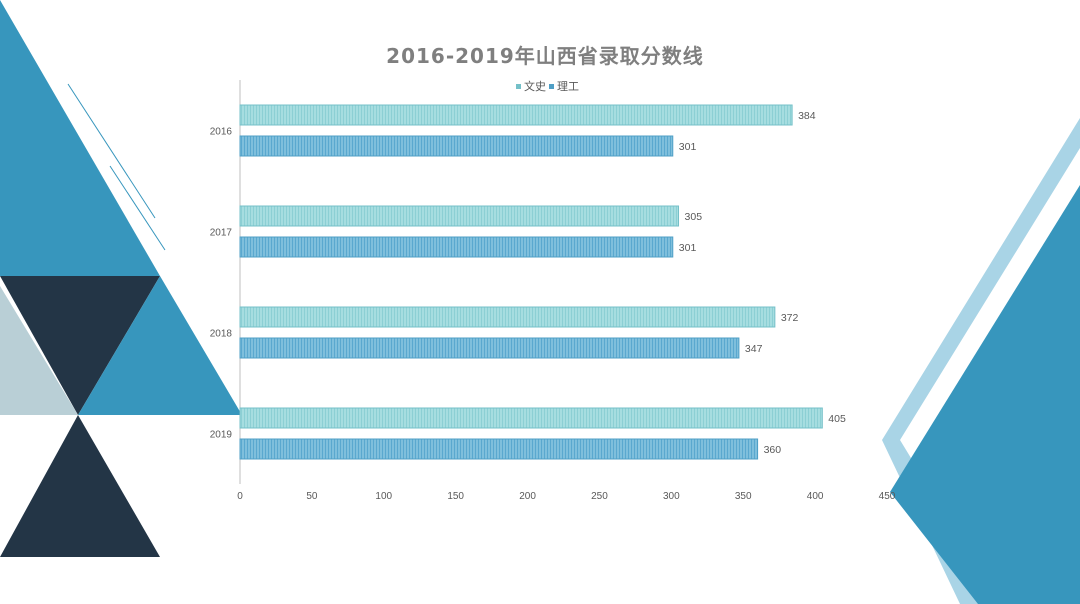 The width and height of the screenshot is (1080, 604). What do you see at coordinates (694, 217) in the screenshot?
I see `value-label-2017-wenshi: 305` at bounding box center [694, 217].